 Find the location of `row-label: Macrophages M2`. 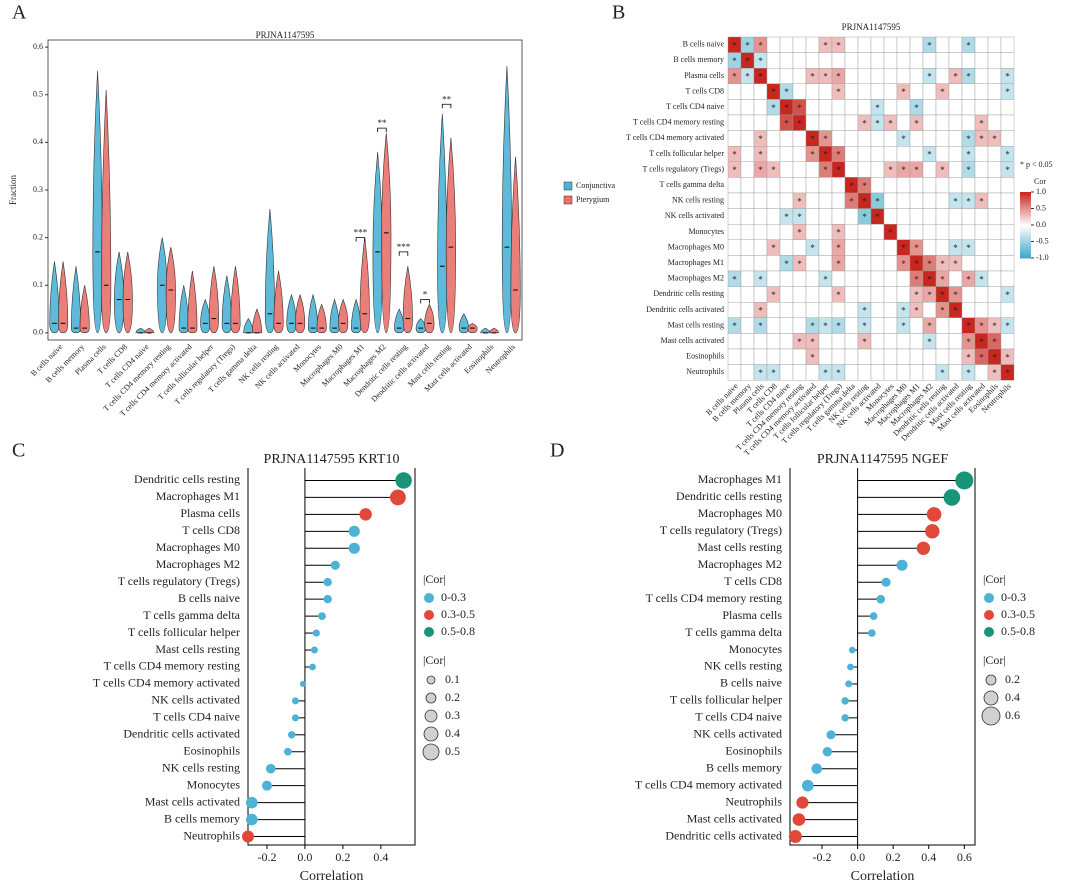

row-label: Macrophages M2 is located at coordinates (696, 278).